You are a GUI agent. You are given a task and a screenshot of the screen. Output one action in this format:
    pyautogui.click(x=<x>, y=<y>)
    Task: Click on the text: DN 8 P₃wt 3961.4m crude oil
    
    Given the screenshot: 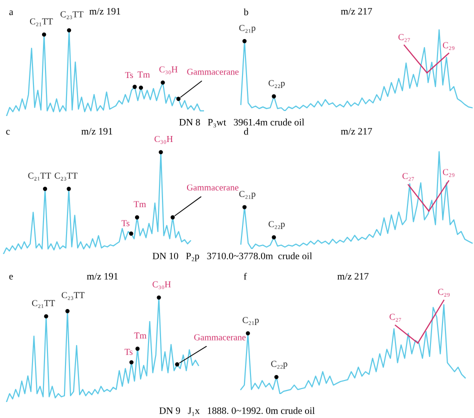 What is the action you would take?
    pyautogui.click(x=241, y=123)
    